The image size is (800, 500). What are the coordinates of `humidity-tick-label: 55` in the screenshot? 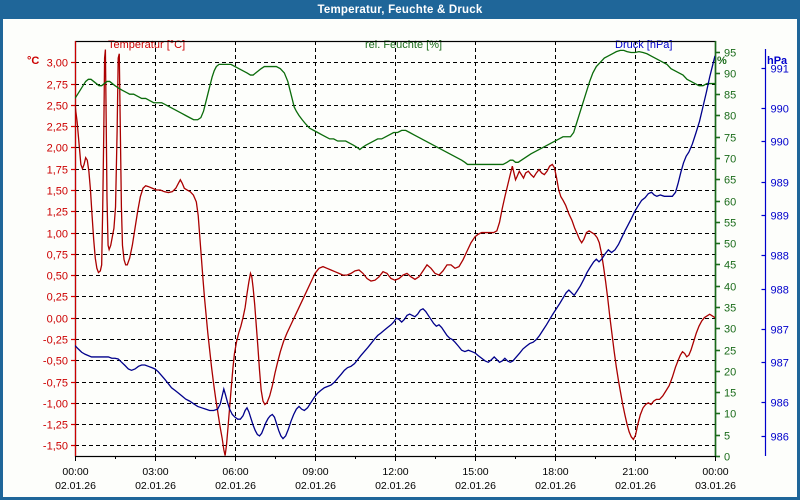 It's located at (730, 224).